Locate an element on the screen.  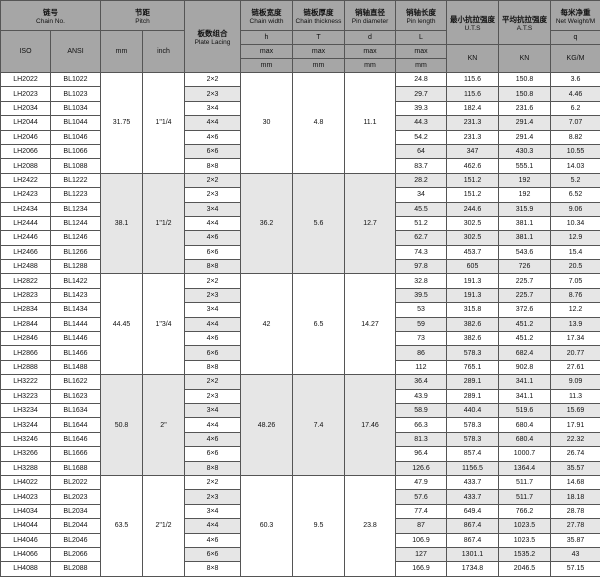
cell-pin-length: 87 is located at coordinates (421, 526).